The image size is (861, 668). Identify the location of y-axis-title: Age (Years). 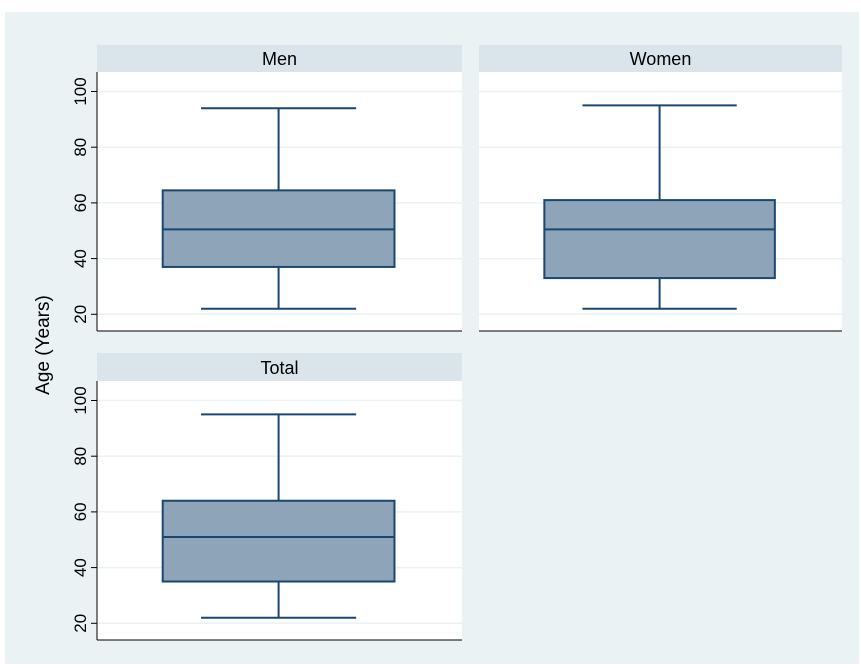
(43, 345).